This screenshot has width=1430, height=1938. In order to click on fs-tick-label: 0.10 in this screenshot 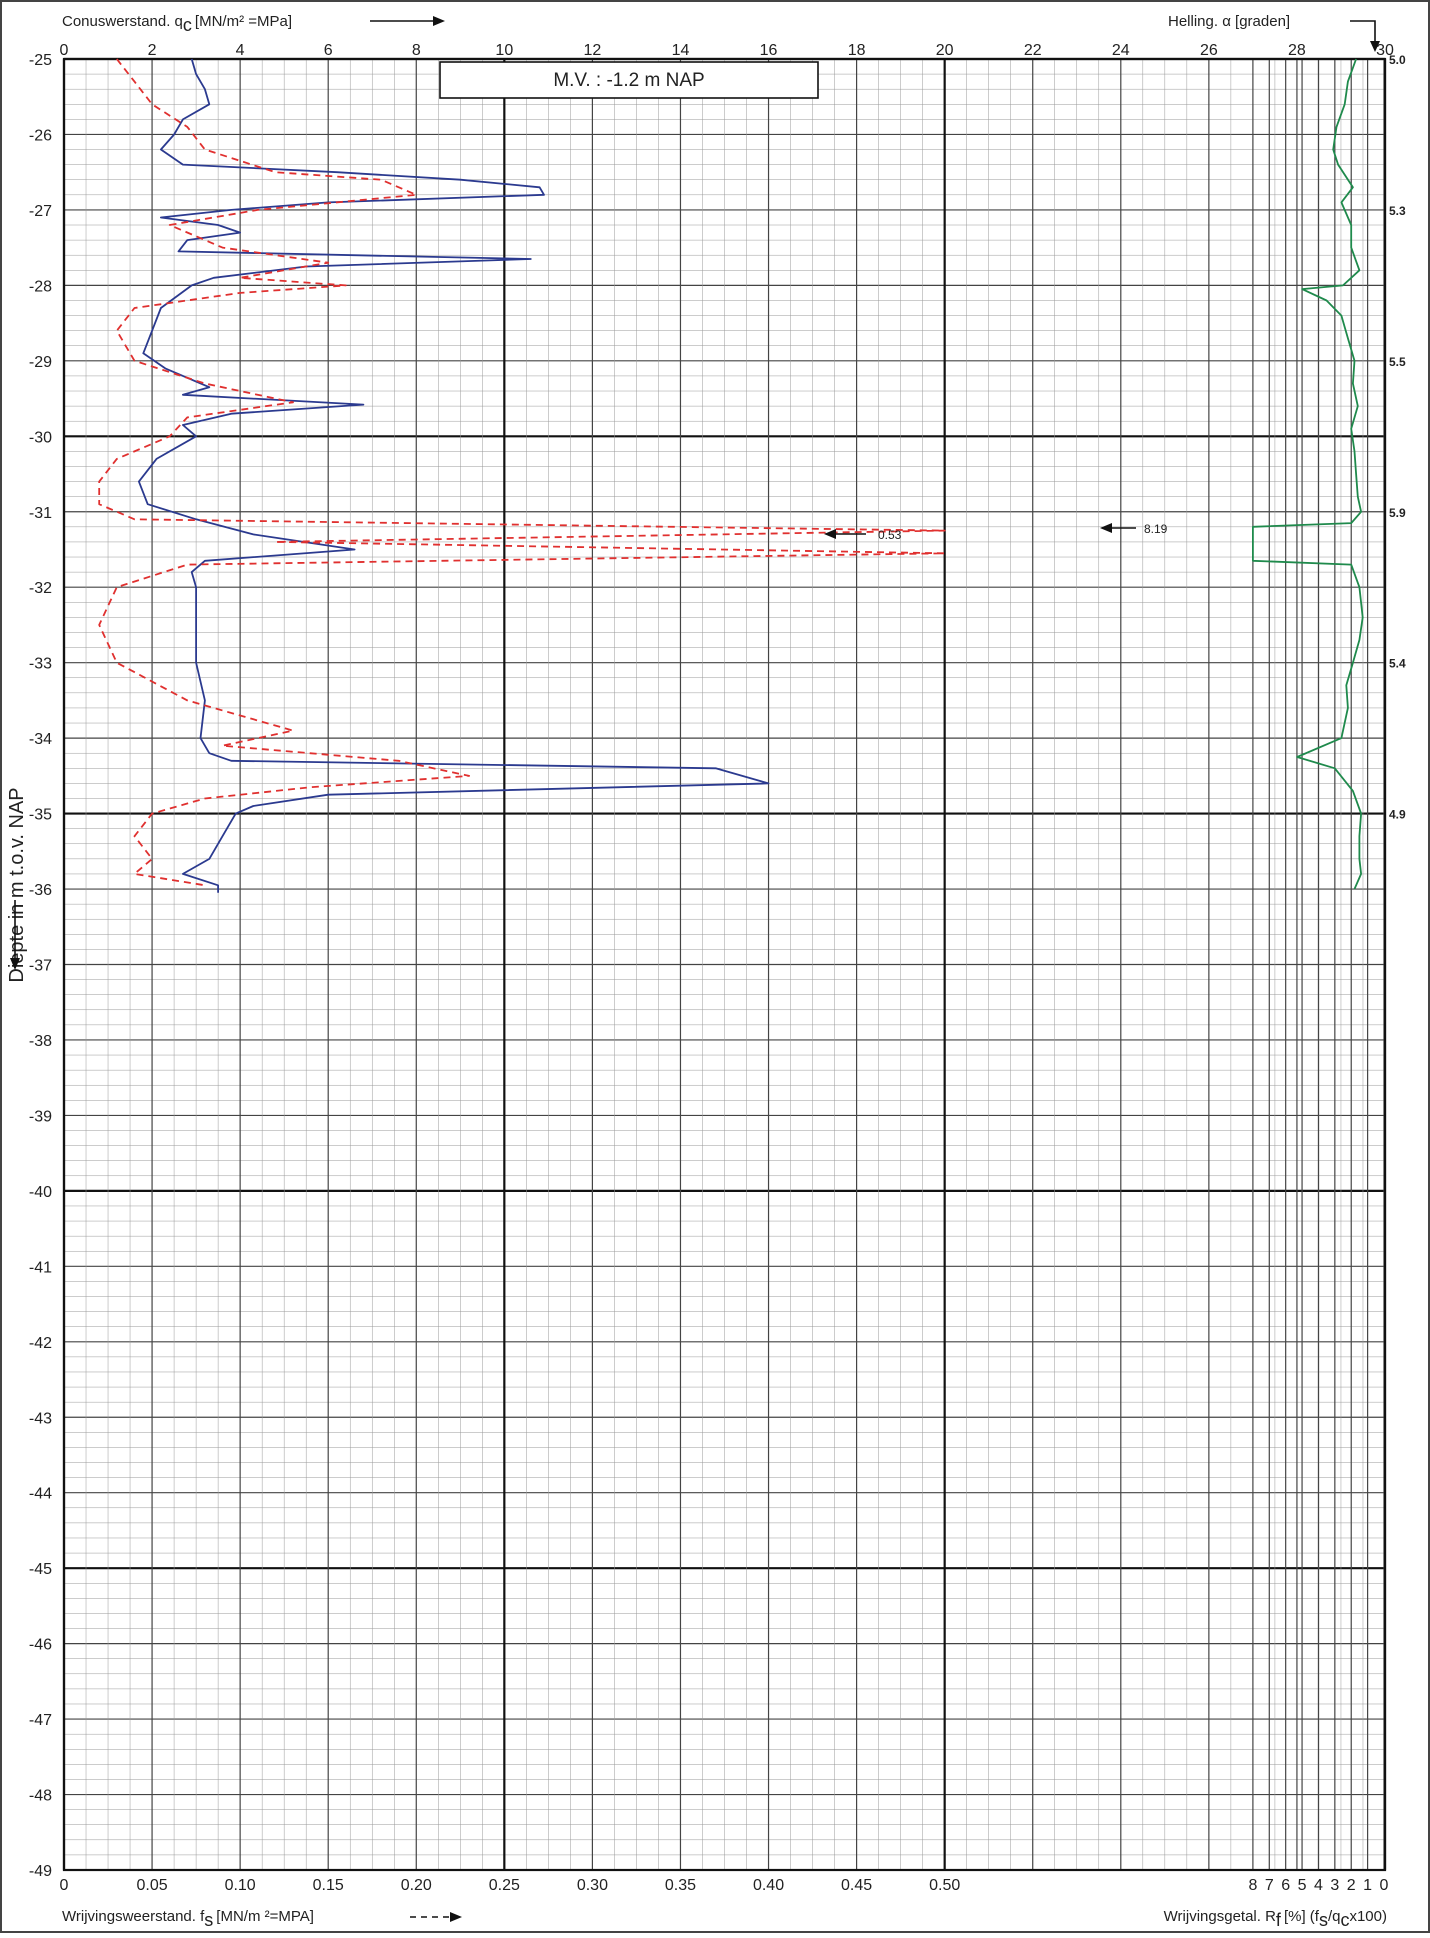, I will do `click(240, 1885)`.